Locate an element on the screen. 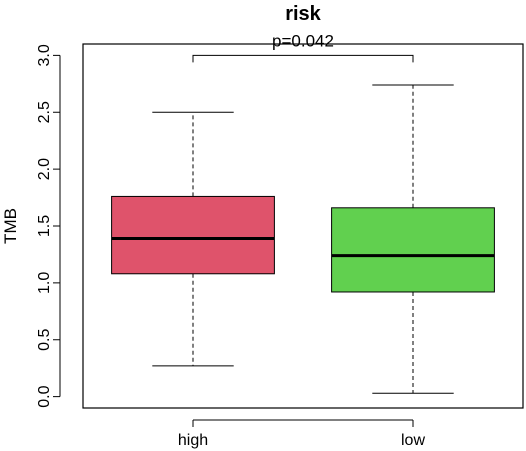 The width and height of the screenshot is (526, 451). y-tick-label: 3.0 is located at coordinates (44, 55).